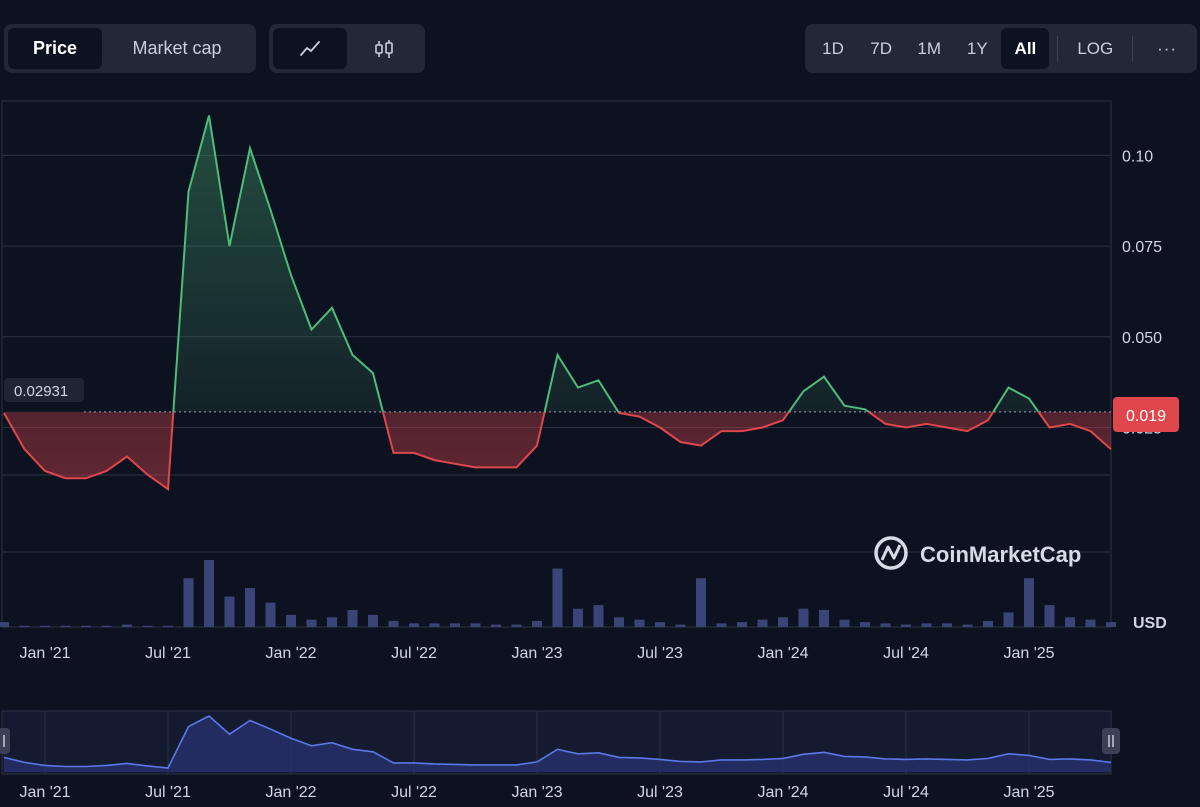 This screenshot has height=807, width=1200. What do you see at coordinates (168, 653) in the screenshot?
I see `x-tick-label: Jul '21` at bounding box center [168, 653].